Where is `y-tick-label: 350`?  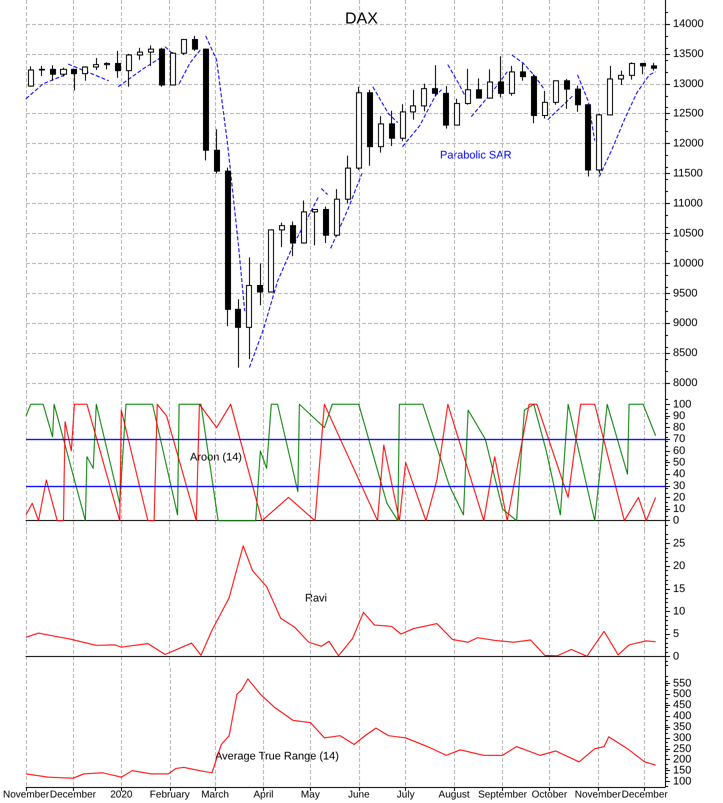
y-tick-label: 350 is located at coordinates (682, 726).